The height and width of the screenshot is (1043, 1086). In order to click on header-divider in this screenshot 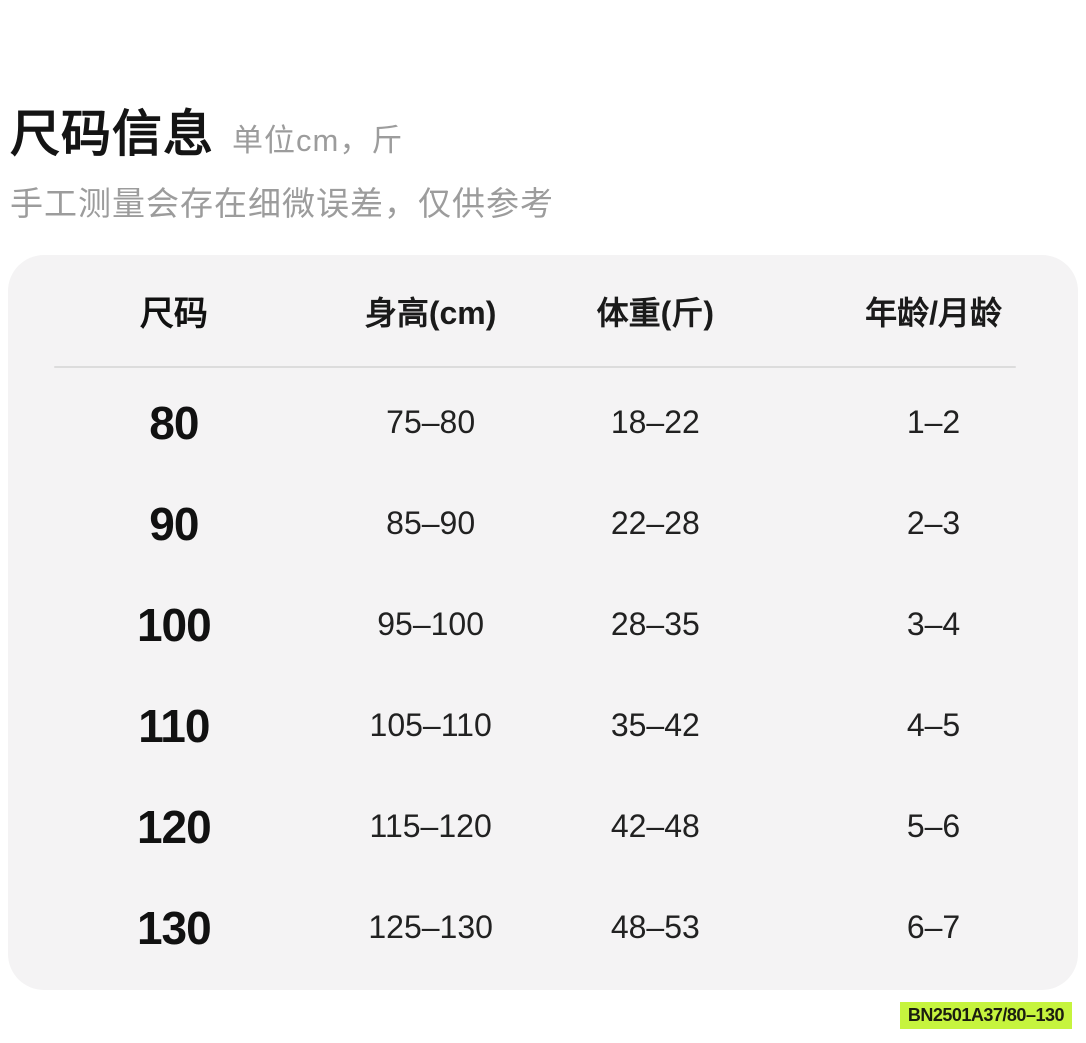, I will do `click(535, 367)`.